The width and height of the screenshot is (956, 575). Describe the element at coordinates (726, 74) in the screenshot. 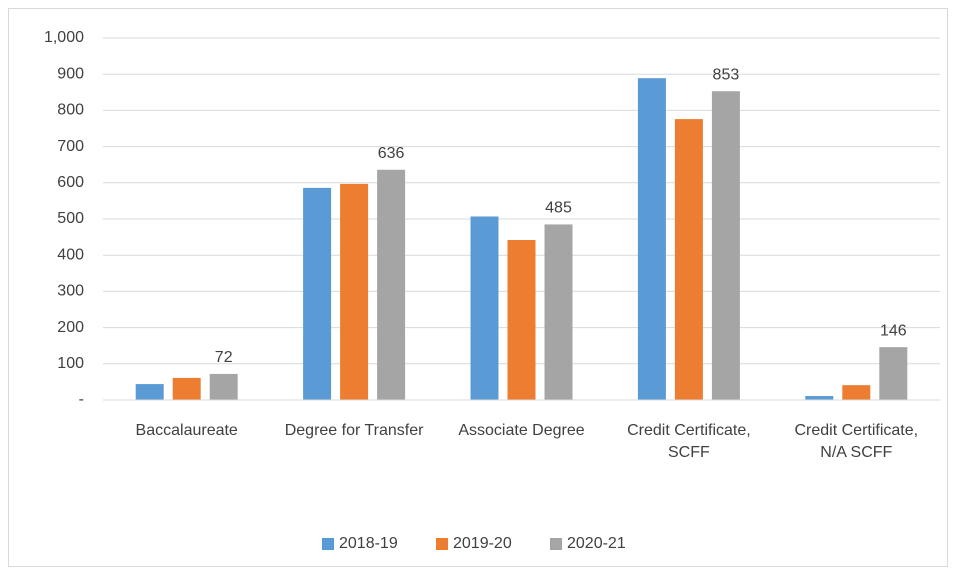

I see `data-label: 853` at that location.